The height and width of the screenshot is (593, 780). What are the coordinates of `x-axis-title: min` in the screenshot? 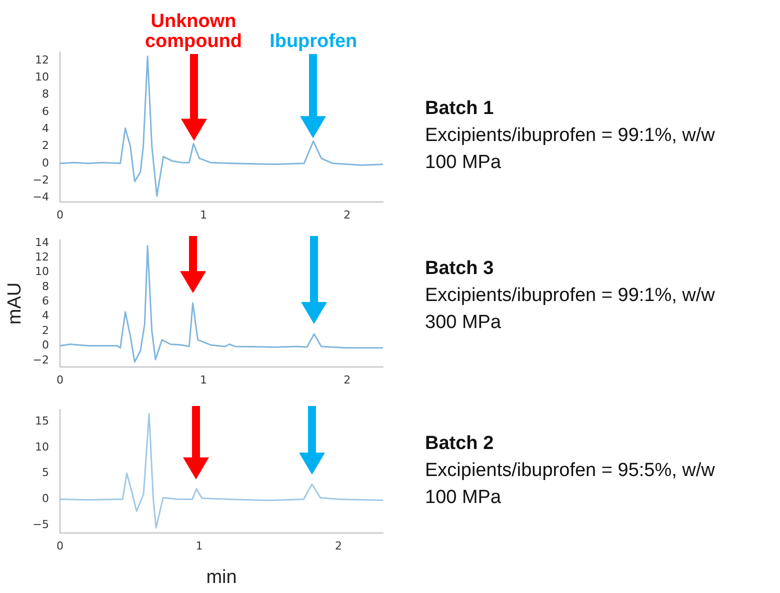 It's located at (221, 577).